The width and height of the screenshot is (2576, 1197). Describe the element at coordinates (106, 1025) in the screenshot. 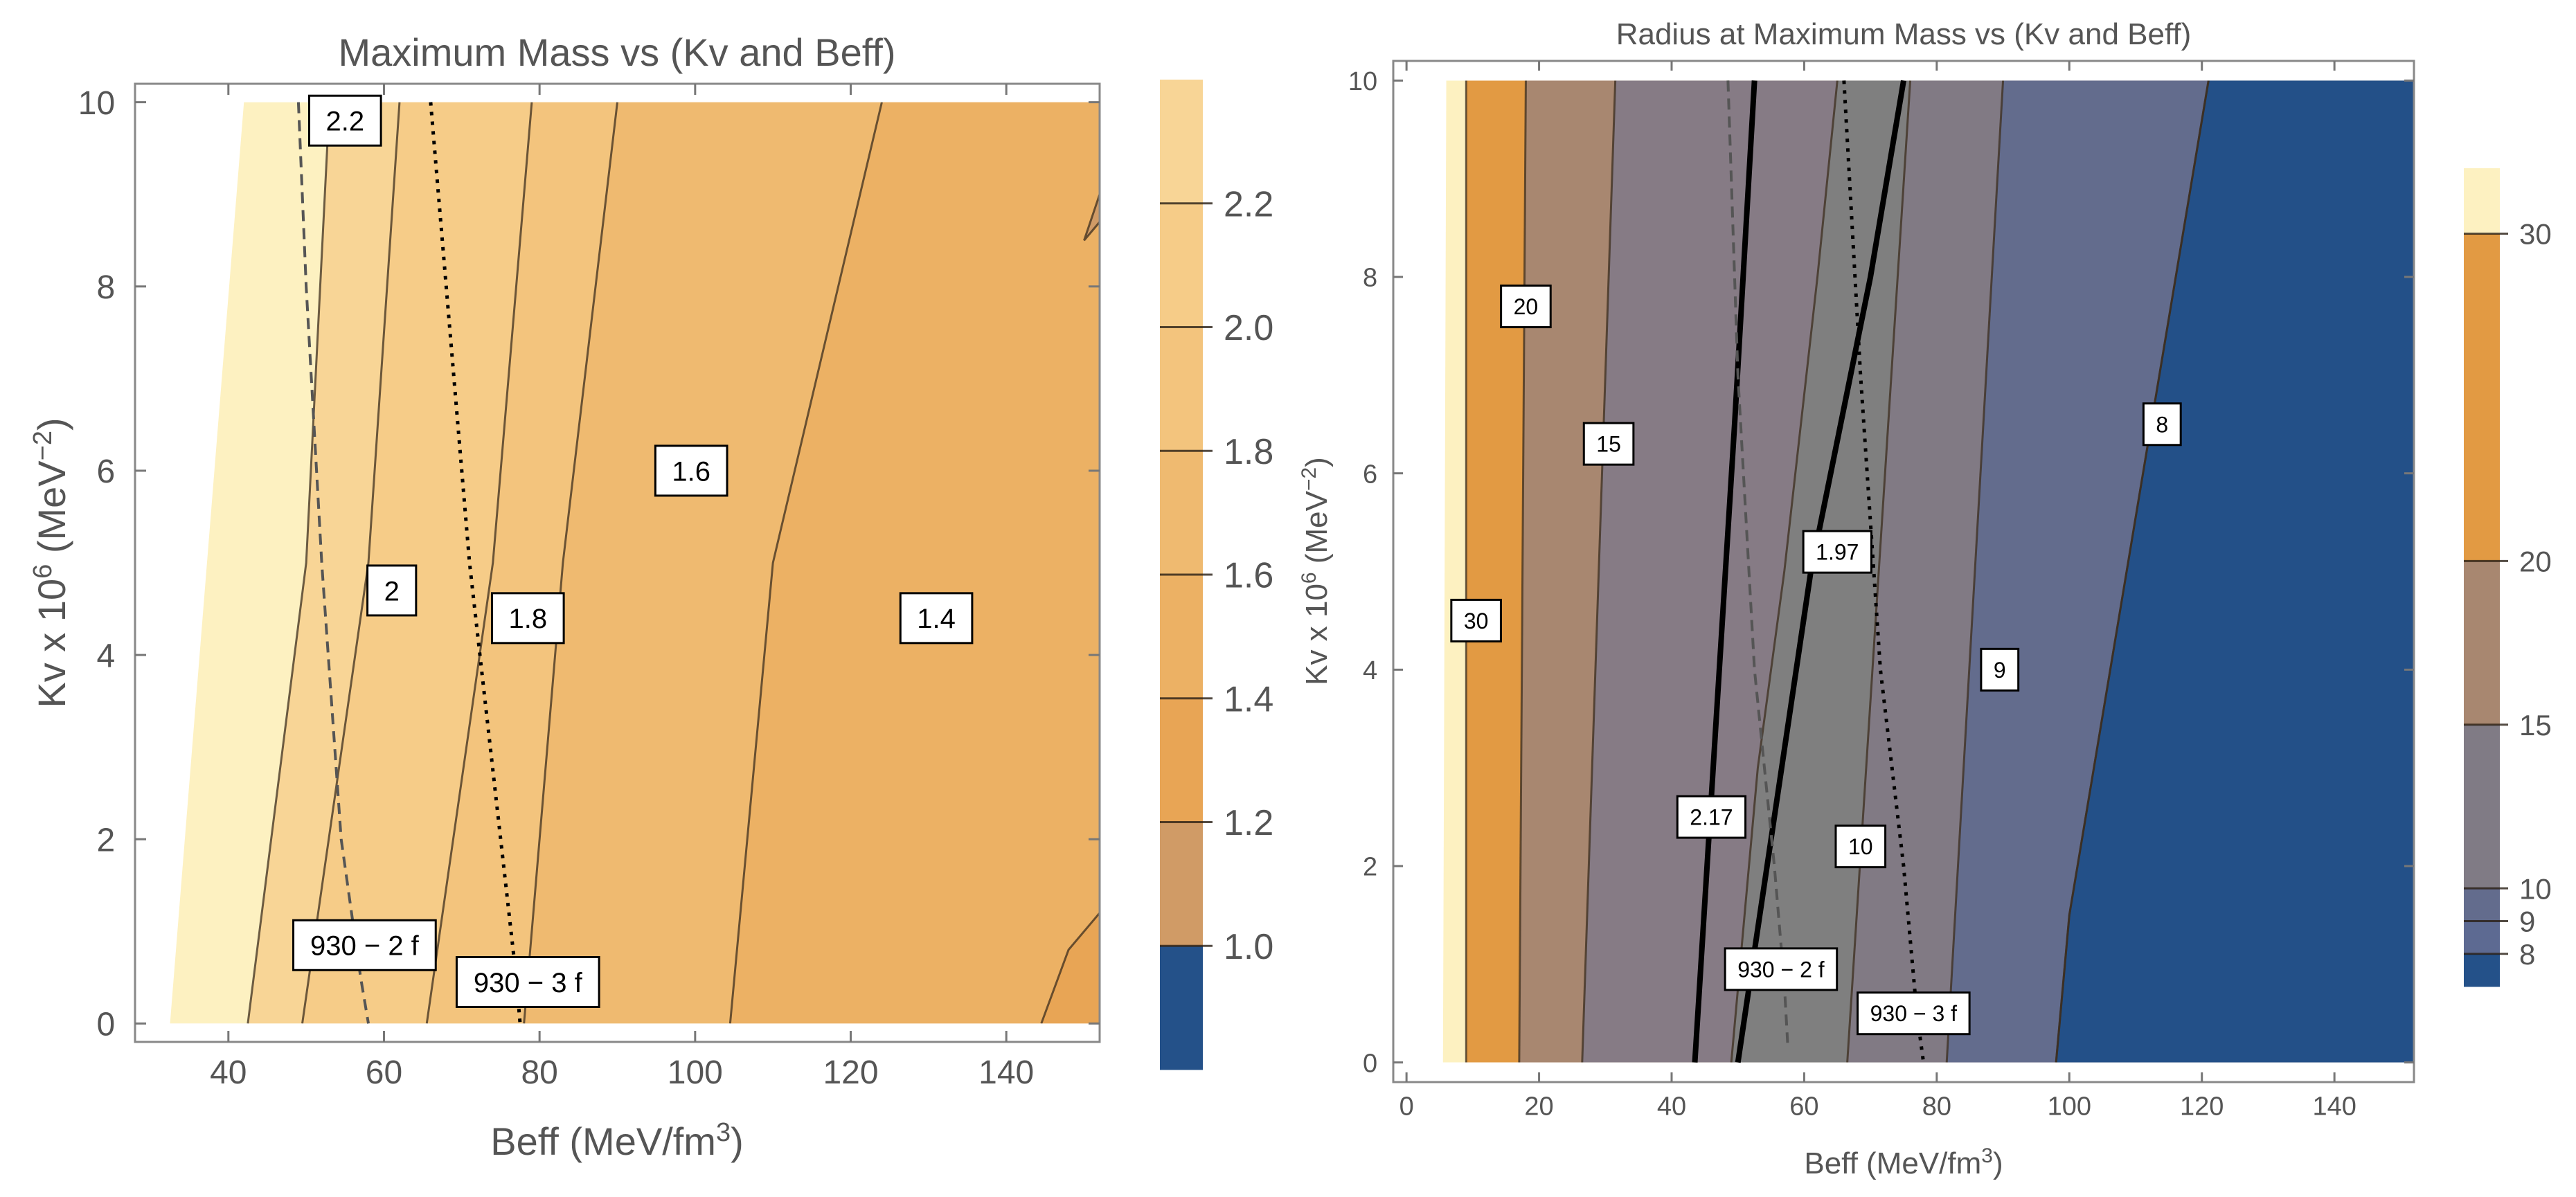

I see `mass-y-tick-label: 0` at that location.